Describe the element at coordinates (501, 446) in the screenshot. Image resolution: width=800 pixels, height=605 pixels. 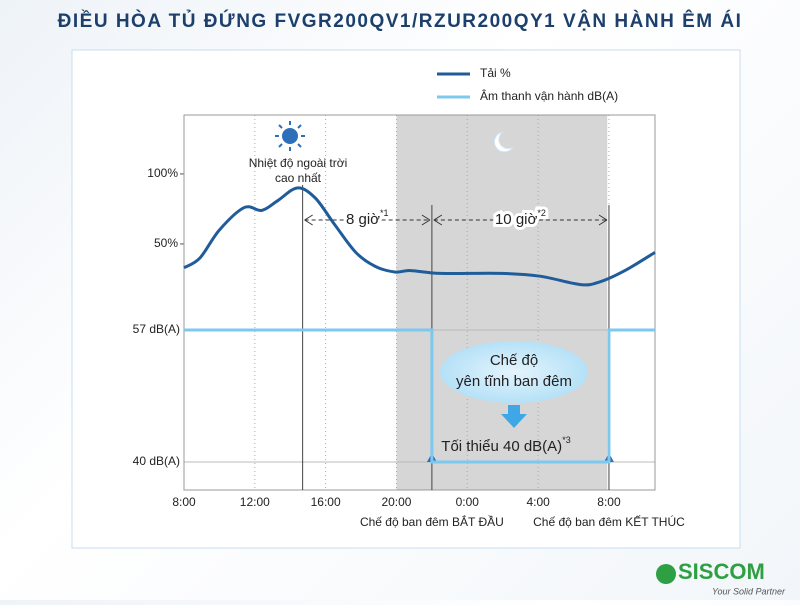
I see `annotation-text: Tối thiểu 40 dB(A)` at that location.